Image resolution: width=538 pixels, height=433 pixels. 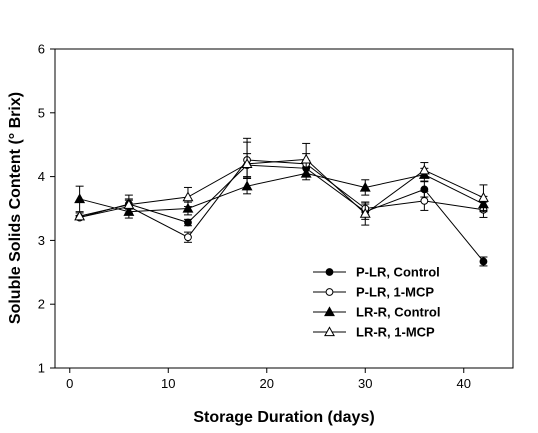 I want to click on y-tick-label: 3, so click(x=41, y=240).